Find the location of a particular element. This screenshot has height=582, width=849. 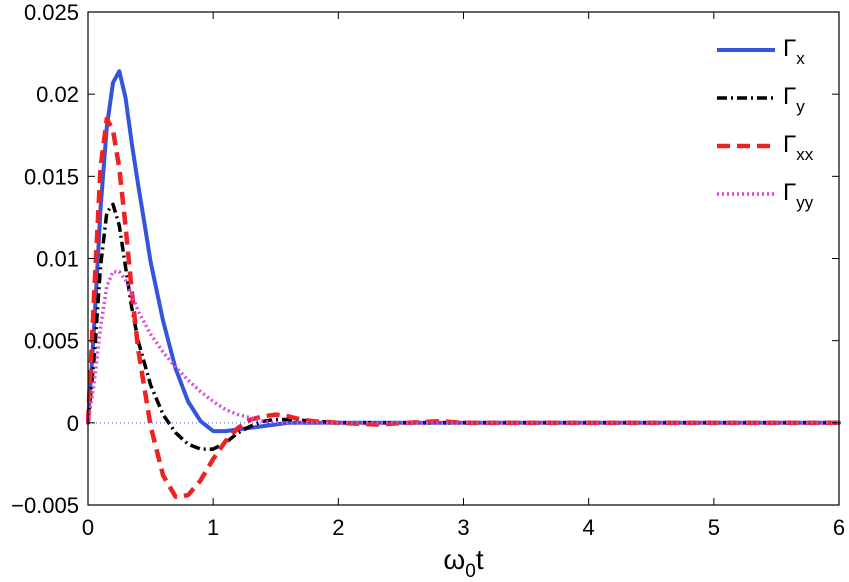

x-axis-label: ω0t is located at coordinates (463, 563).